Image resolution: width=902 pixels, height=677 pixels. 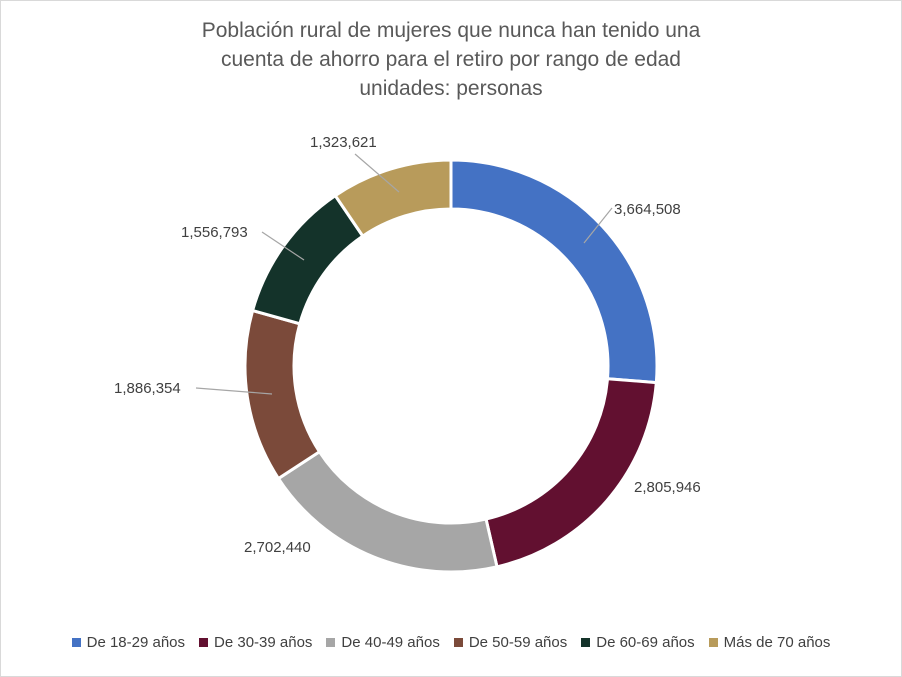 I want to click on legend-label: De 18-29 años, so click(x=136, y=642).